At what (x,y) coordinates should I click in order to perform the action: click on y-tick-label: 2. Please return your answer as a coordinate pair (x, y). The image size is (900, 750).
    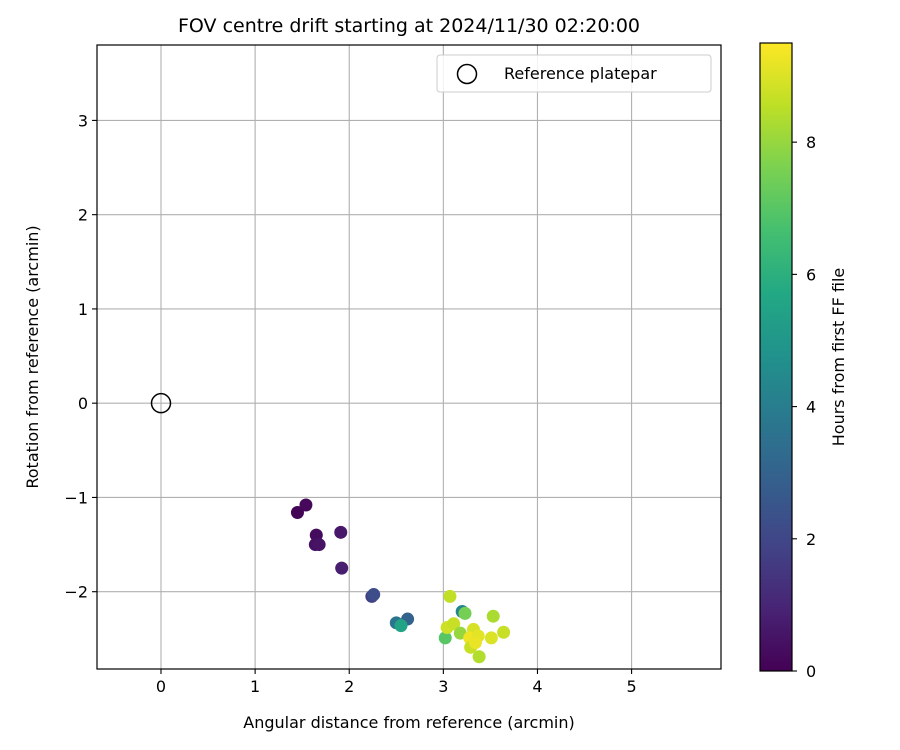
    Looking at the image, I should click on (83, 215).